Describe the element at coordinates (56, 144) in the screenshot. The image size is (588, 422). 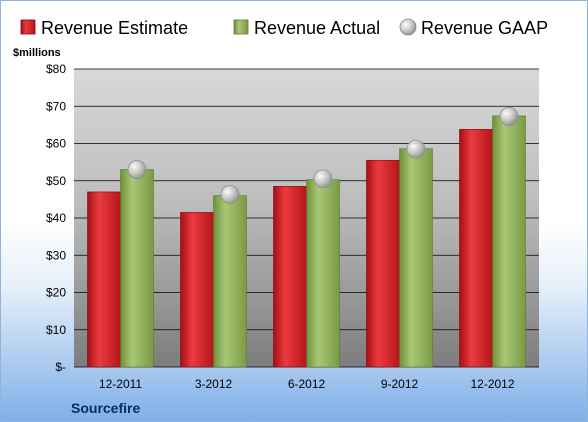
I see `y-tick-label: $60` at that location.